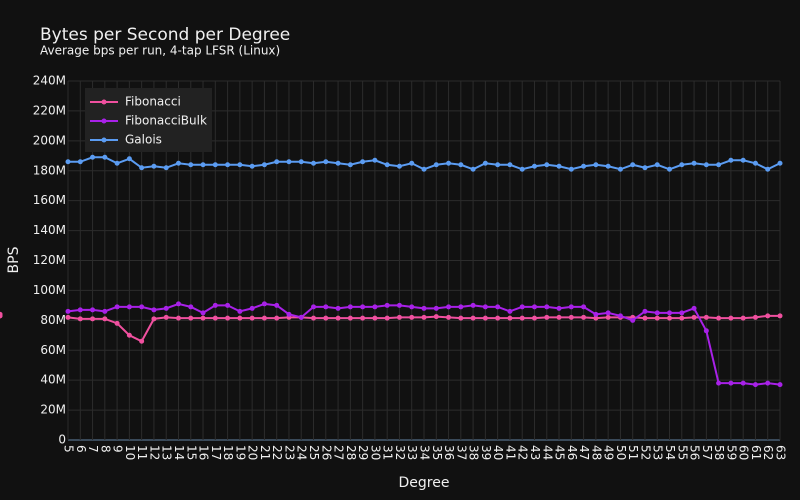 The height and width of the screenshot is (500, 800). What do you see at coordinates (253, 452) in the screenshot?
I see `x-tick-label: 20` at bounding box center [253, 452].